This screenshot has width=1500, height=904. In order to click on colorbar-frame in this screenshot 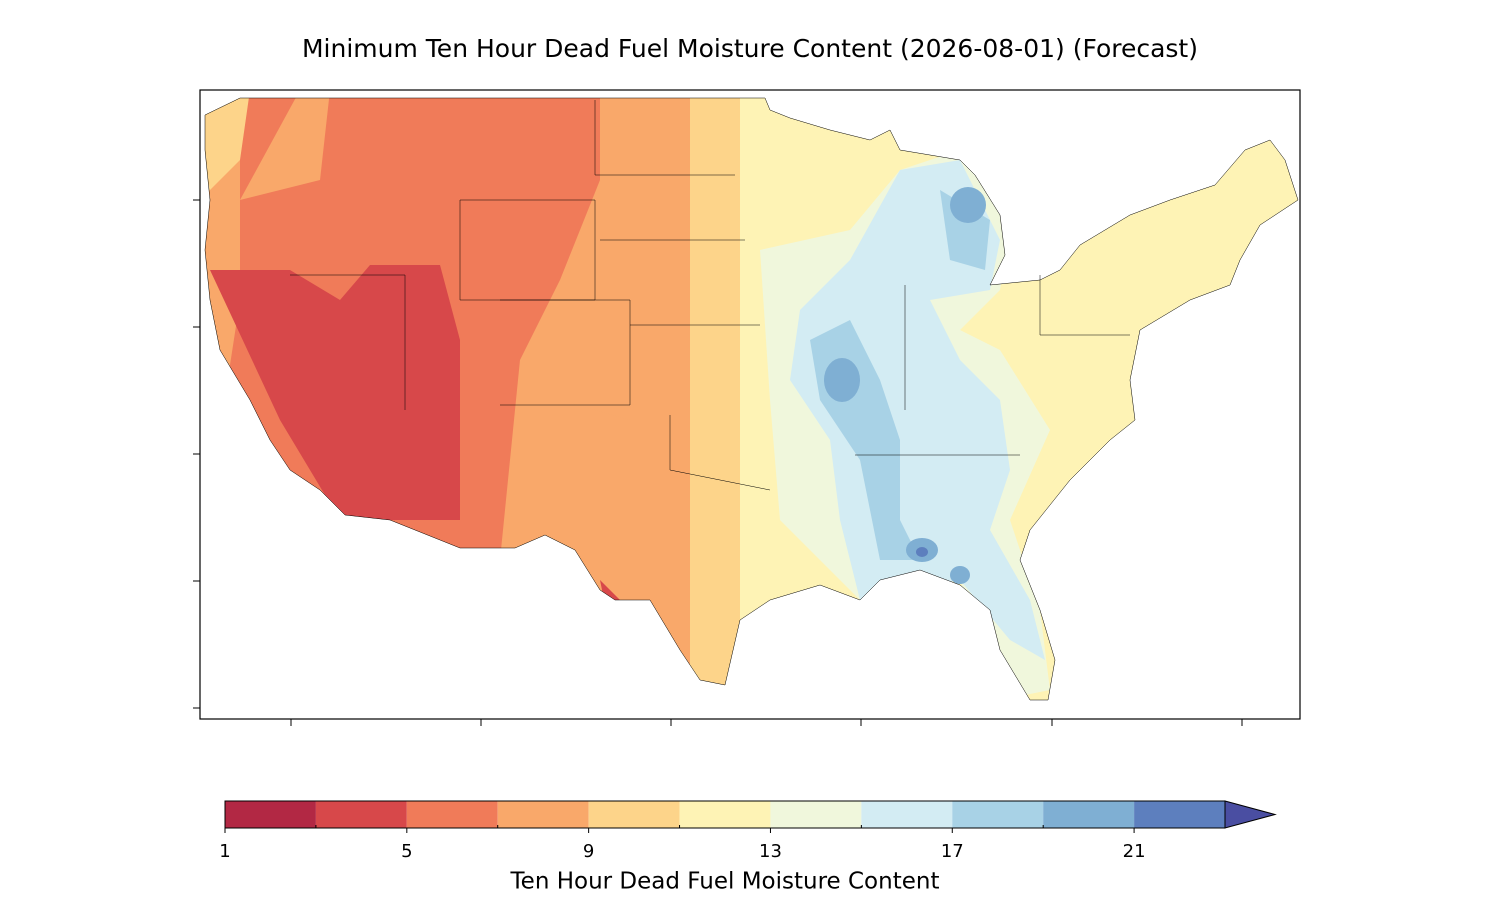, I will do `click(725, 814)`.